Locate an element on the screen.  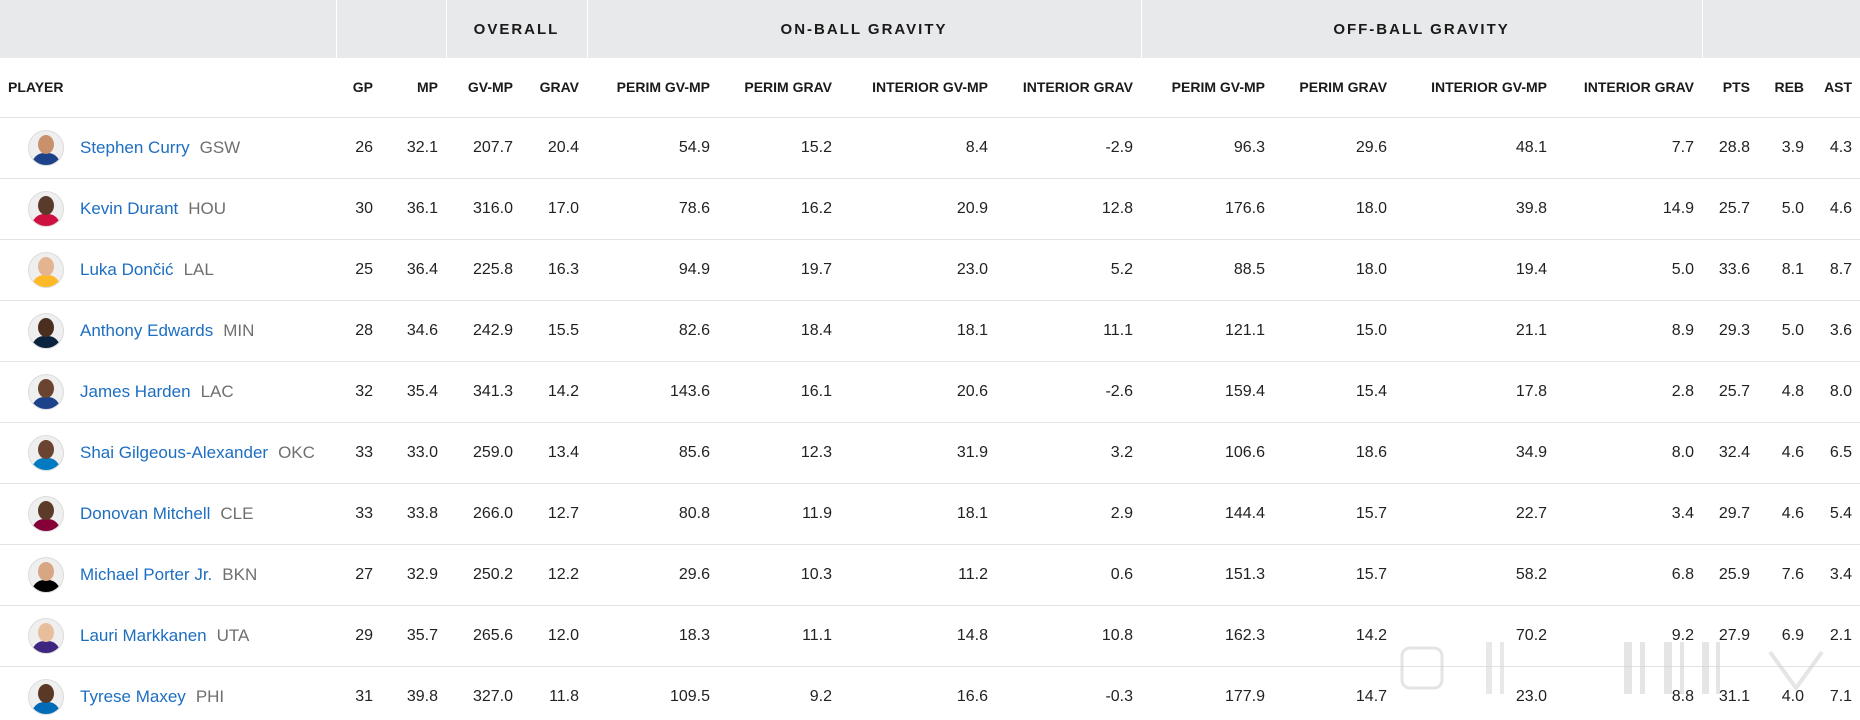
cell-pts: 31.1 is located at coordinates (1730, 693).